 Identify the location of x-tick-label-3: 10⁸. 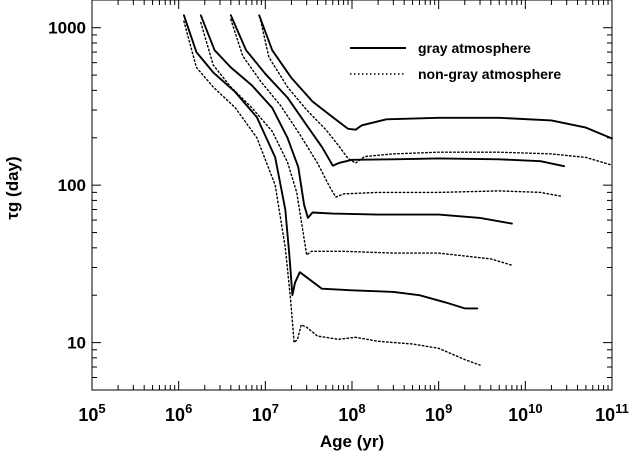
(351, 413).